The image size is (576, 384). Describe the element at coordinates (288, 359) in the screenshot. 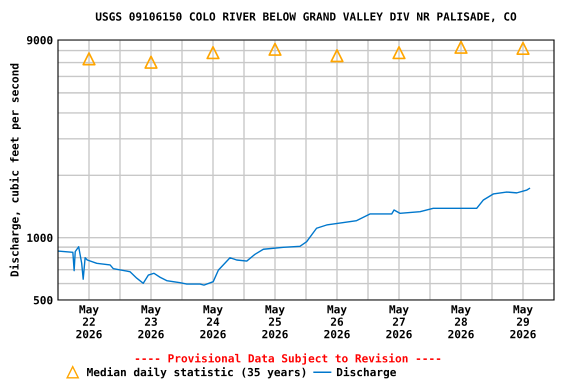

I see `text: ---- Provisional Data Subject to Revision ----` at that location.